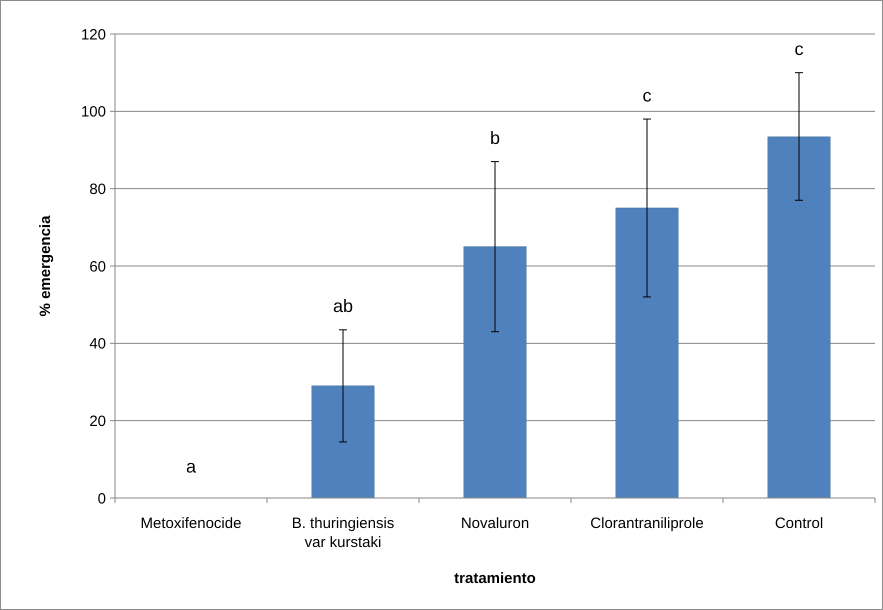 The image size is (883, 610). I want to click on y-tick-label: 120, so click(93, 35).